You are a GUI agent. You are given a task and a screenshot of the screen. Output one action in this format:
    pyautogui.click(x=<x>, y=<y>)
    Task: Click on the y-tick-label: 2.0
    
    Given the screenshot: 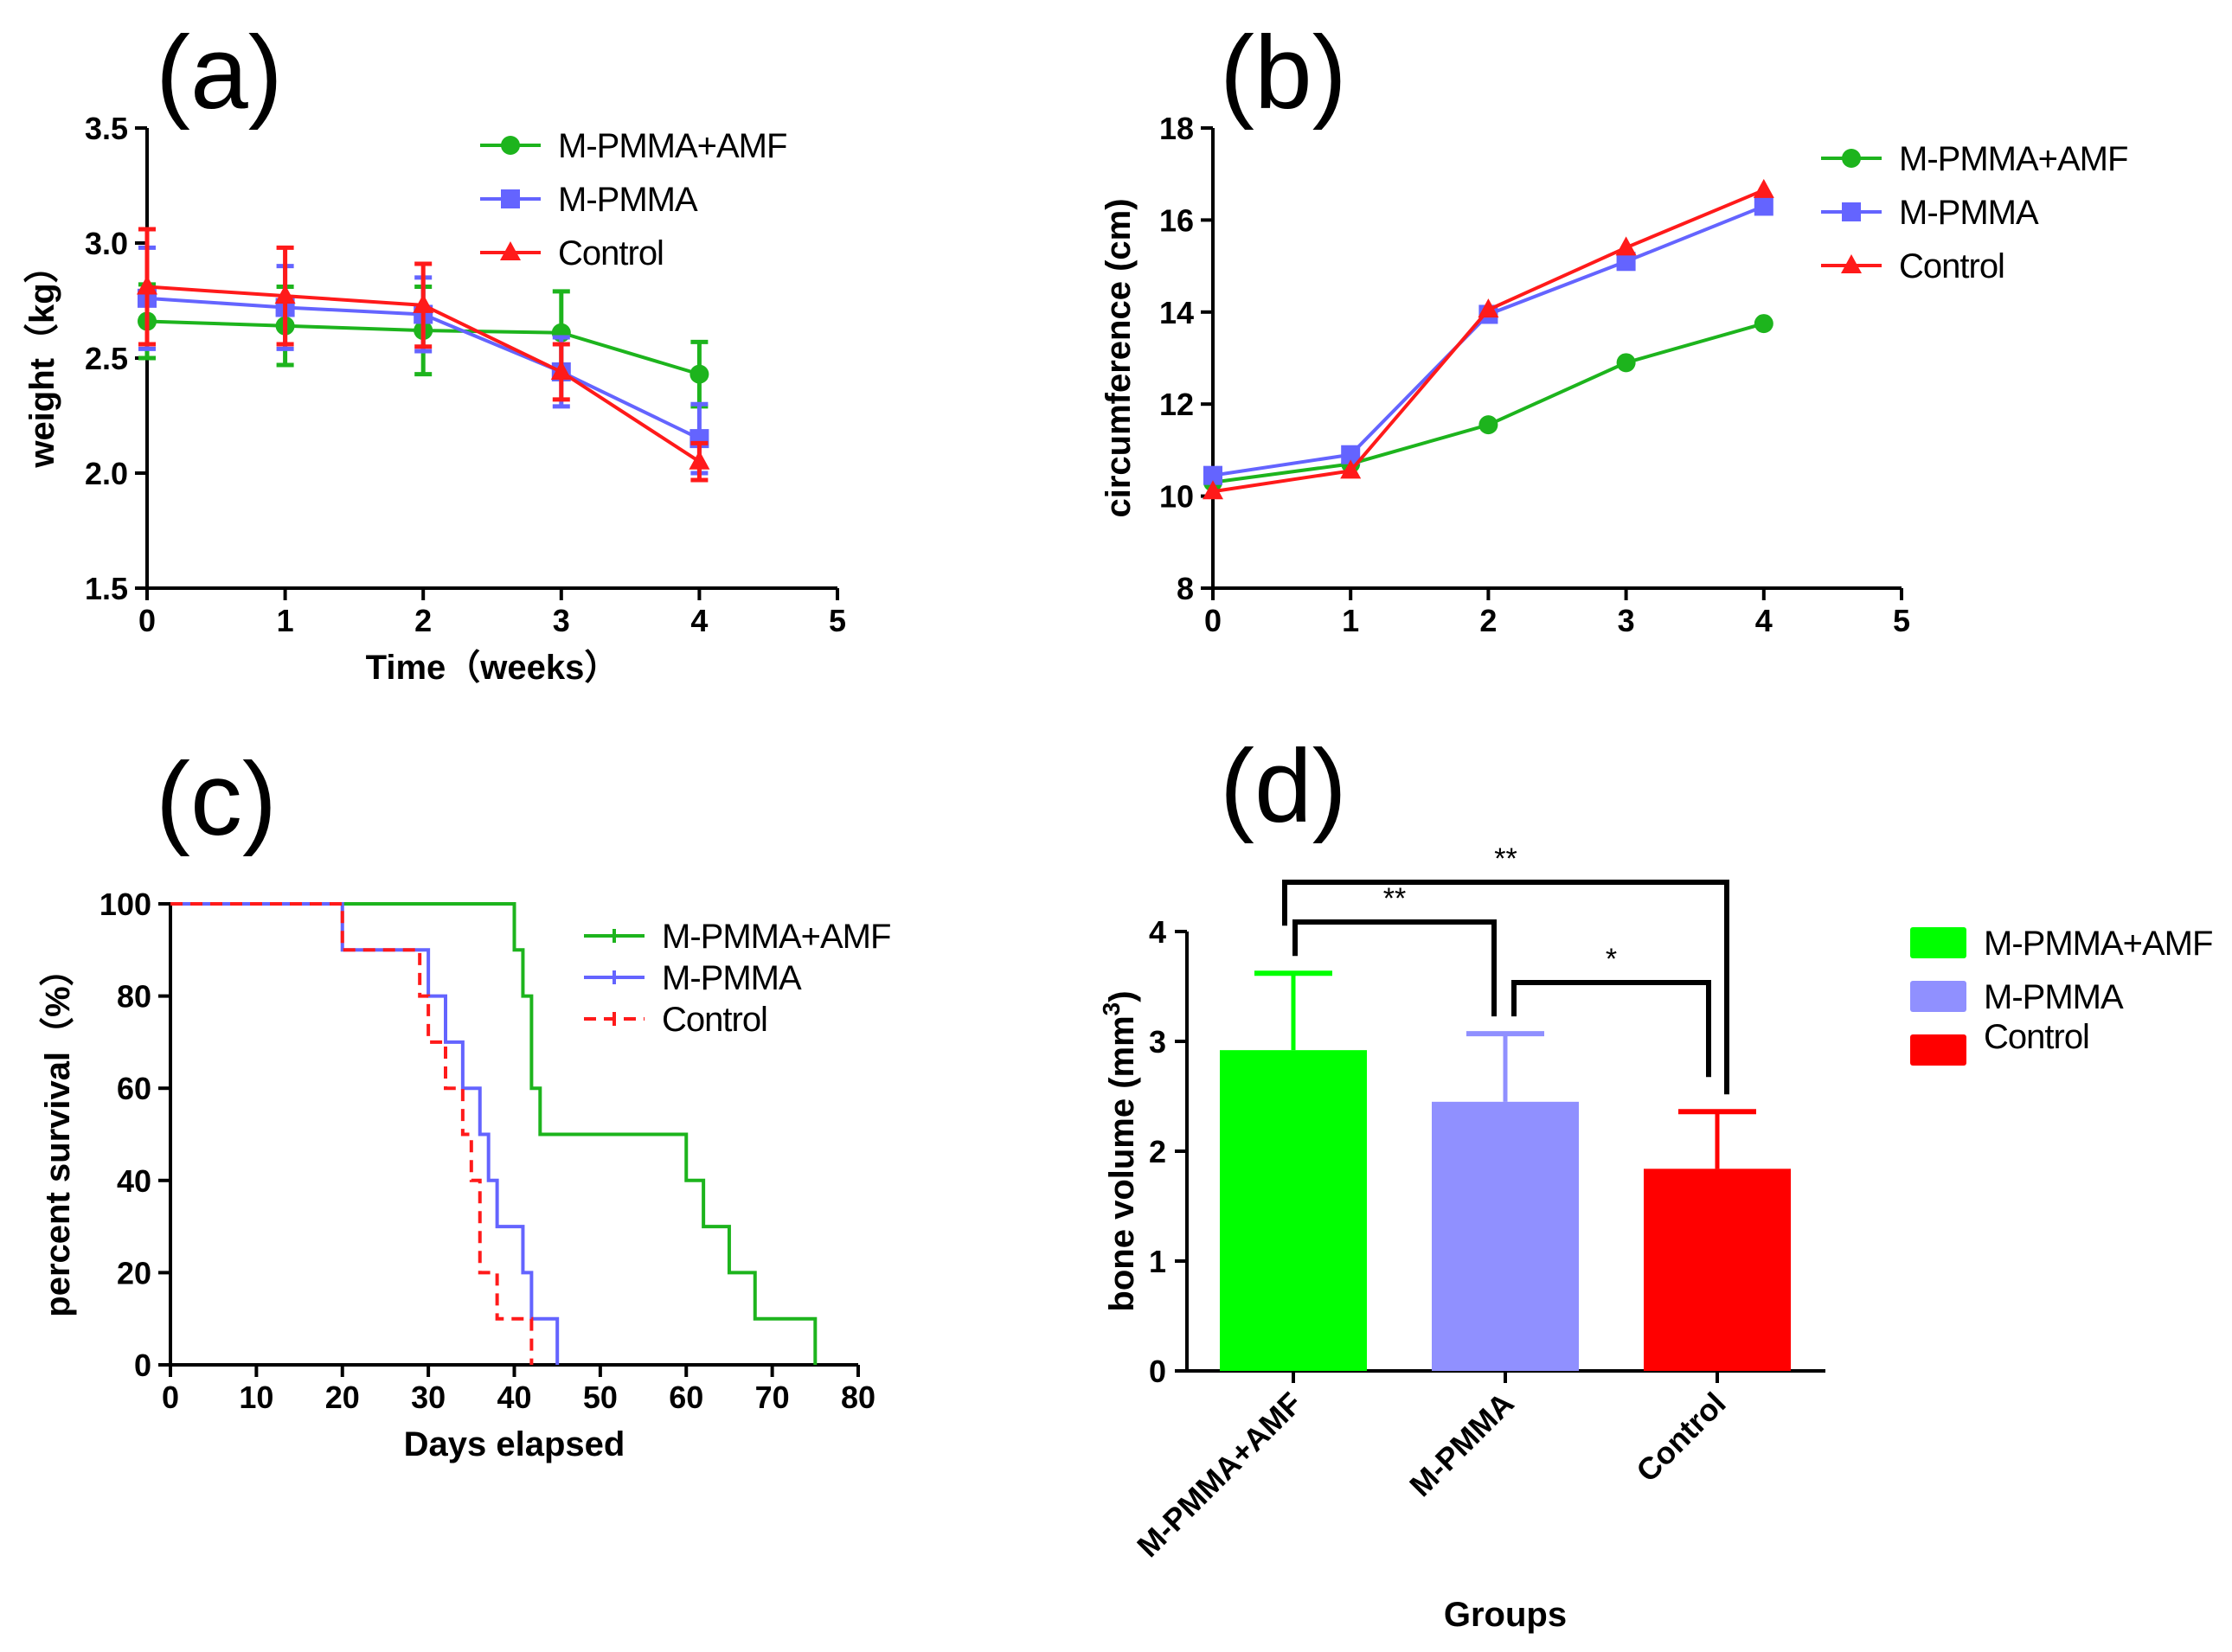 What is the action you would take?
    pyautogui.click(x=106, y=473)
    